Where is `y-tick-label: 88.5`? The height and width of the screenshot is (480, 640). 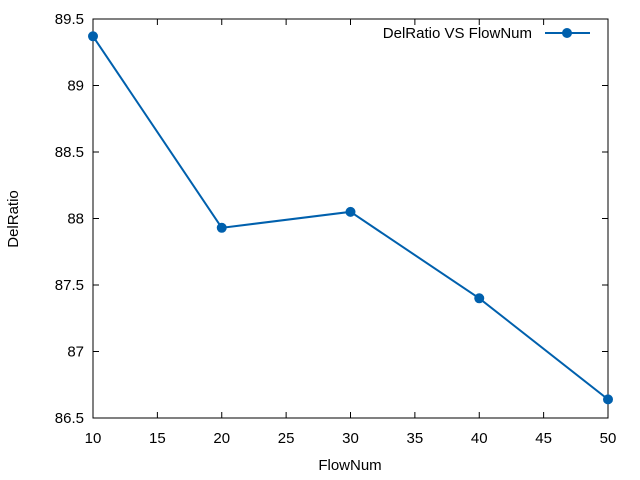 y-tick-label: 88.5 is located at coordinates (69, 152).